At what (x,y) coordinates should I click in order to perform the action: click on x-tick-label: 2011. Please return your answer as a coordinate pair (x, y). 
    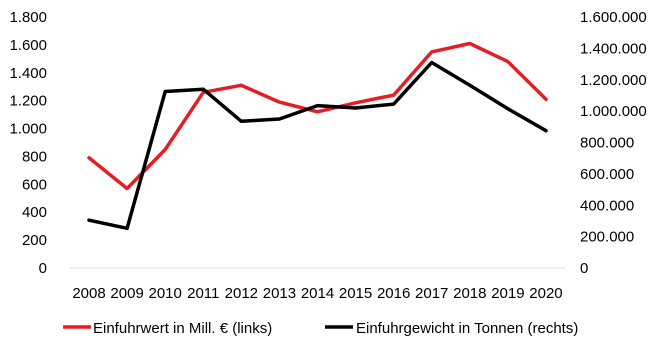
    Looking at the image, I should click on (203, 293).